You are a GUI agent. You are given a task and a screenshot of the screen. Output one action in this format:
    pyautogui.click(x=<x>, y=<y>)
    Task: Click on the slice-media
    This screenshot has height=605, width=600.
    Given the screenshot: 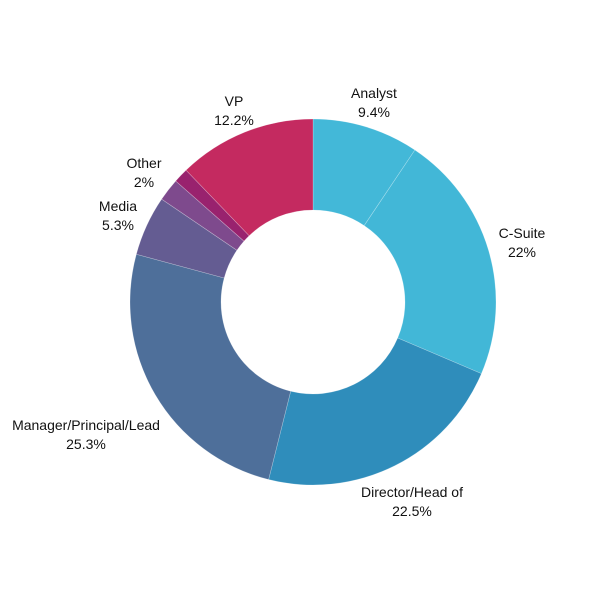 What is the action you would take?
    pyautogui.click(x=186, y=238)
    